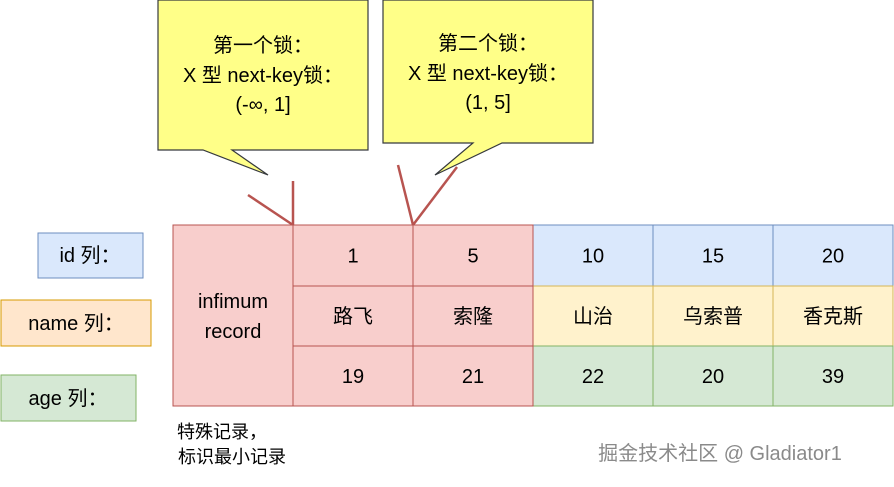  Describe the element at coordinates (233, 332) in the screenshot. I see `svg-text: record` at that location.